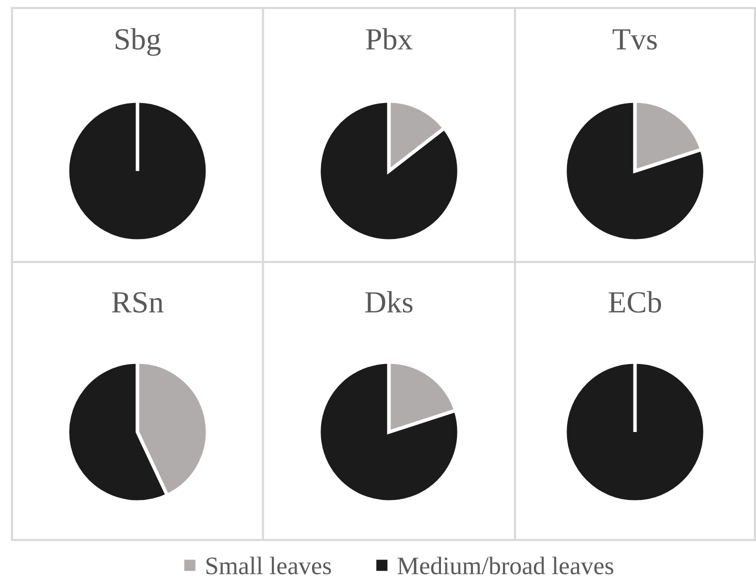  I want to click on legend-label: Small leaves, so click(268, 565).